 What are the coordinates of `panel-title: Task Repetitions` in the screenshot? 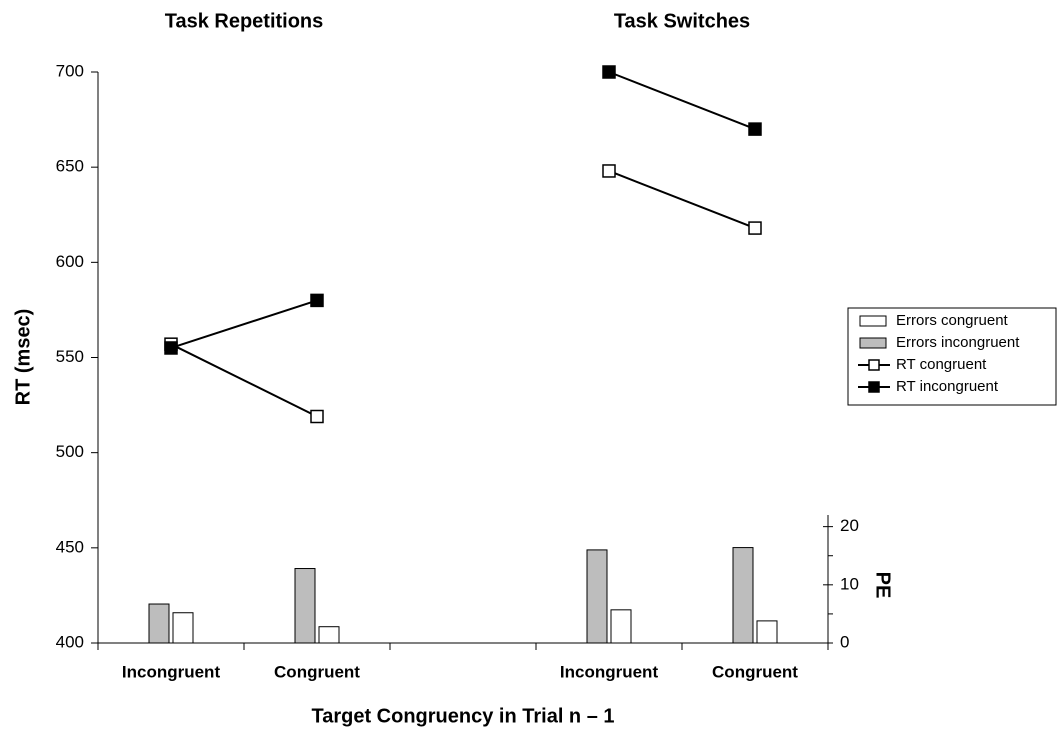 It's located at (244, 21).